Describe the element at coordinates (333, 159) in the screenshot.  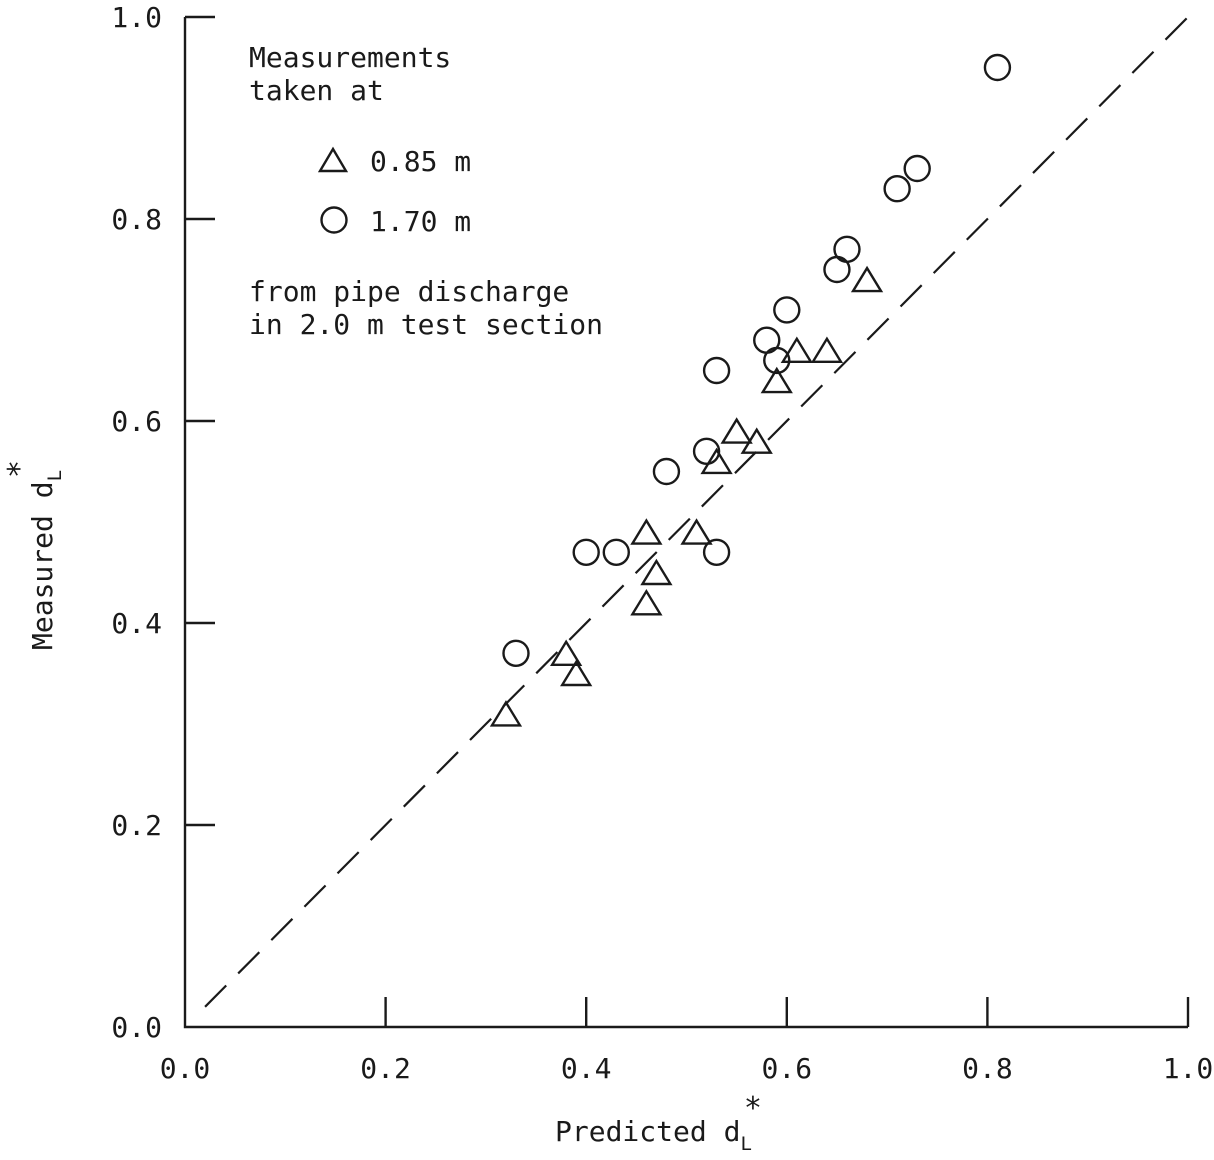
I see `legend-triangle-icon` at that location.